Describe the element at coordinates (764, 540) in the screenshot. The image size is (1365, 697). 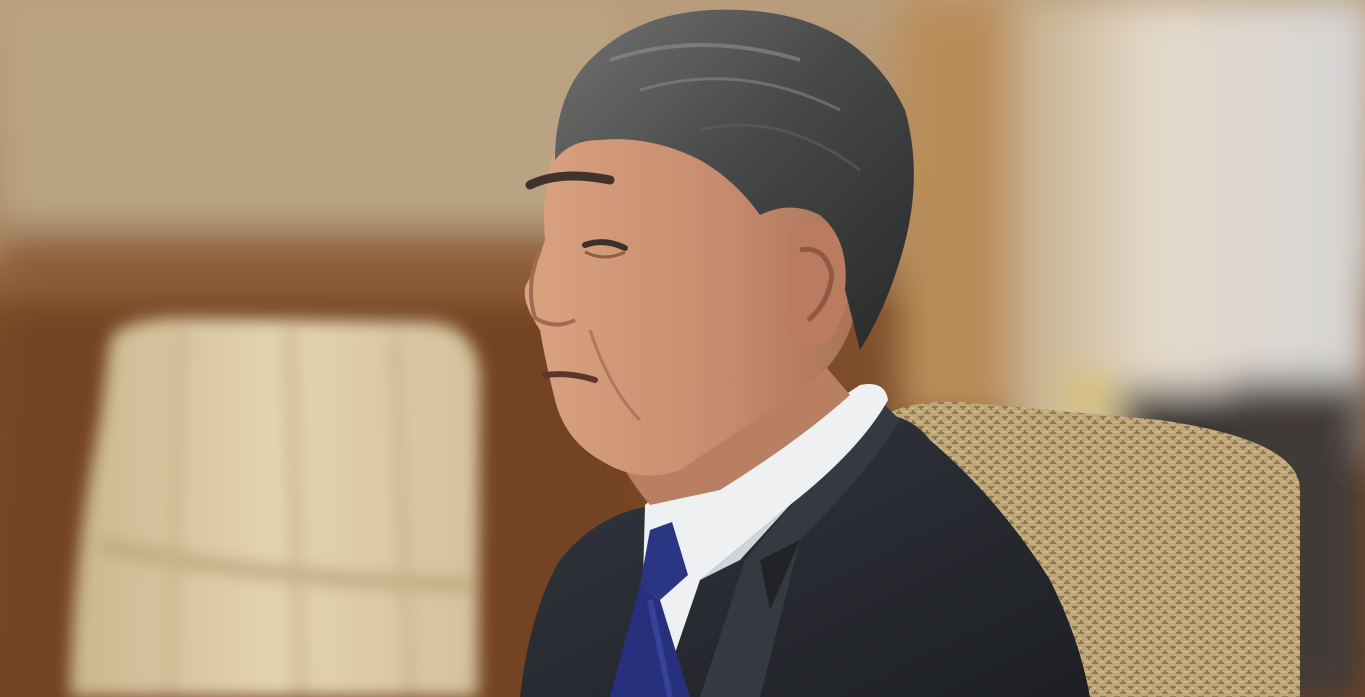
I see `shirt` at that location.